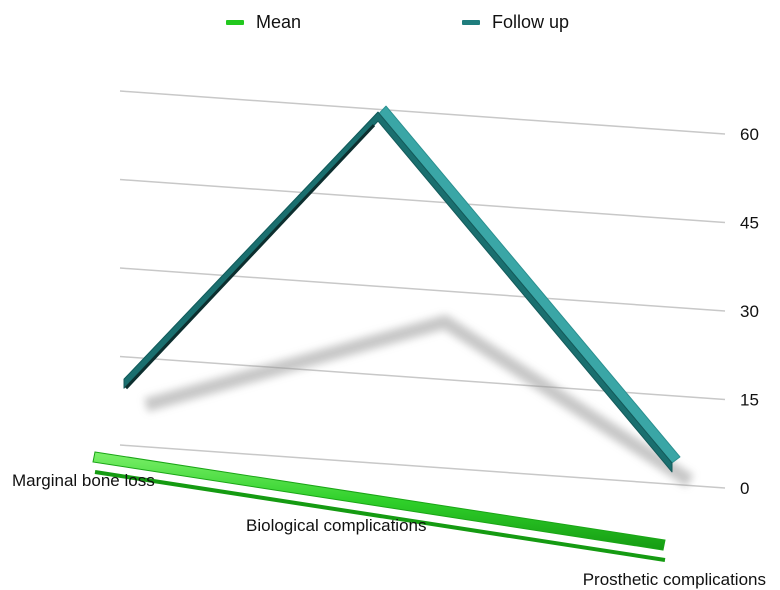 This screenshot has height=590, width=780. Describe the element at coordinates (390, 26) in the screenshot. I see `chart-legend: Mean Follow up` at that location.